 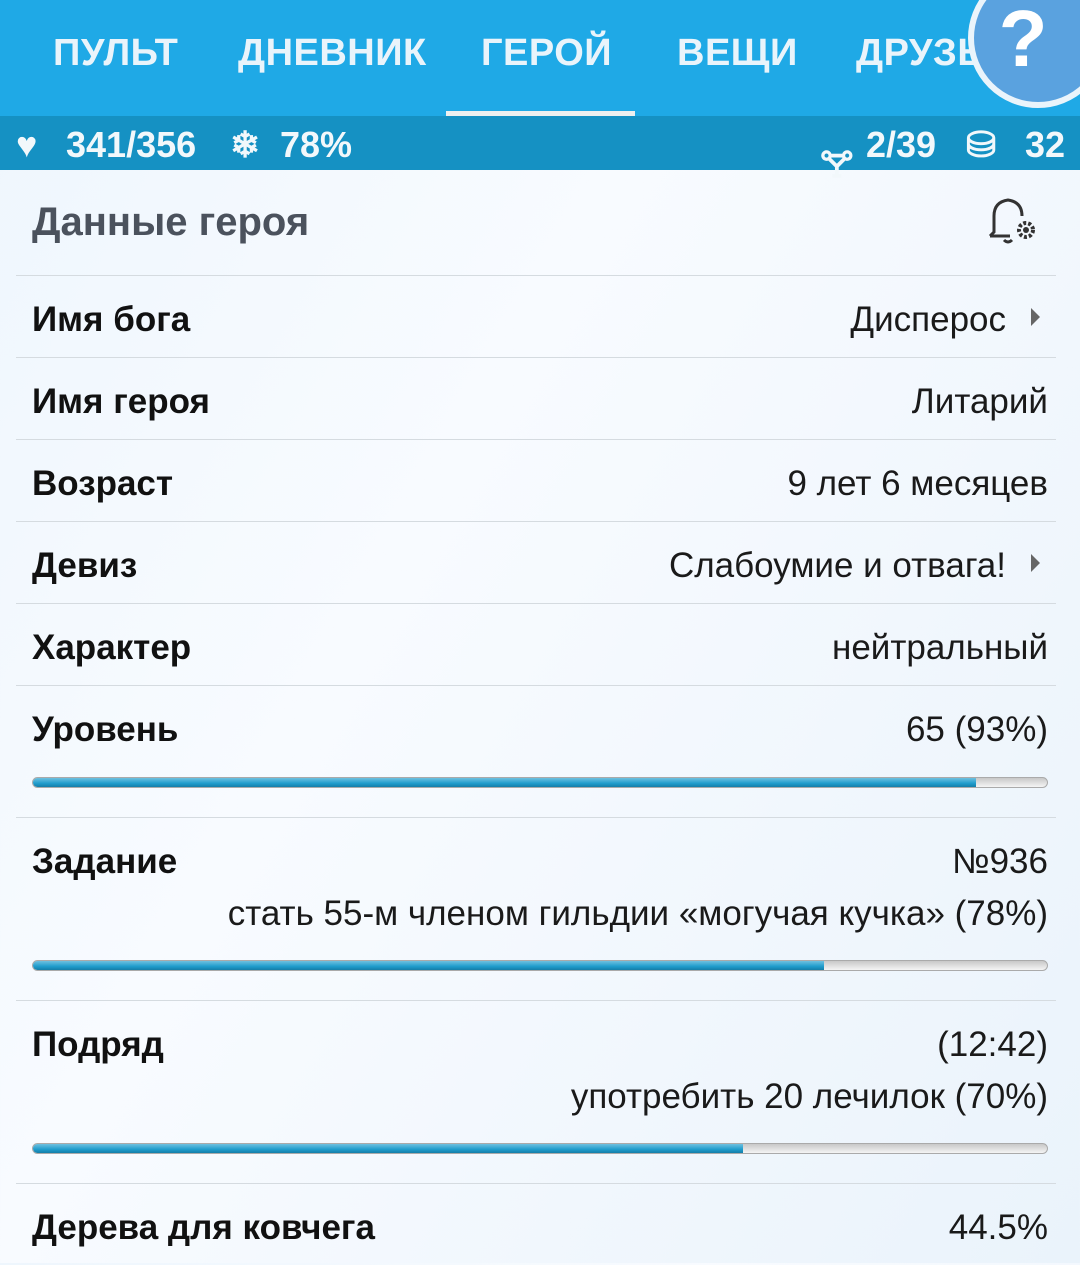 What do you see at coordinates (171, 222) in the screenshot?
I see `page-title: Данные героя` at bounding box center [171, 222].